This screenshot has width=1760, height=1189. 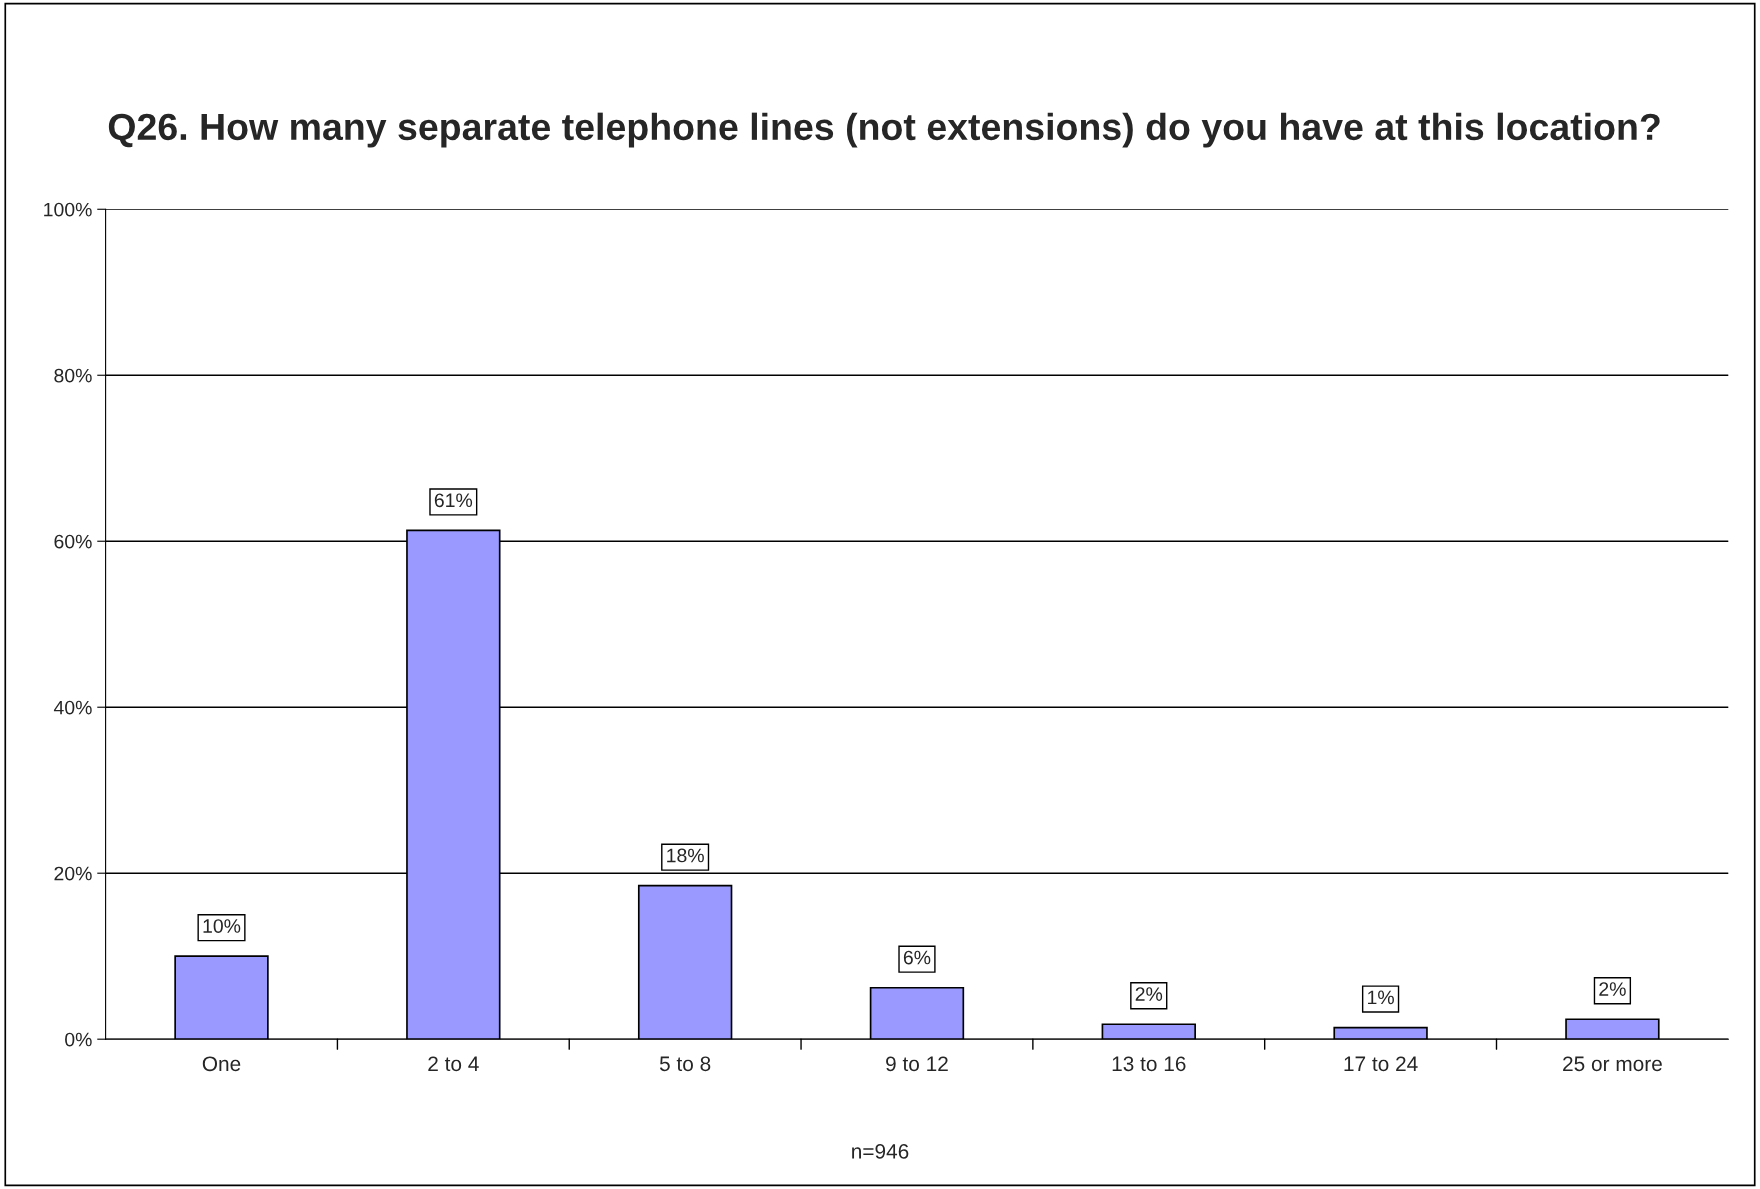 What do you see at coordinates (73, 375) in the screenshot?
I see `y-tick-label: 80%` at bounding box center [73, 375].